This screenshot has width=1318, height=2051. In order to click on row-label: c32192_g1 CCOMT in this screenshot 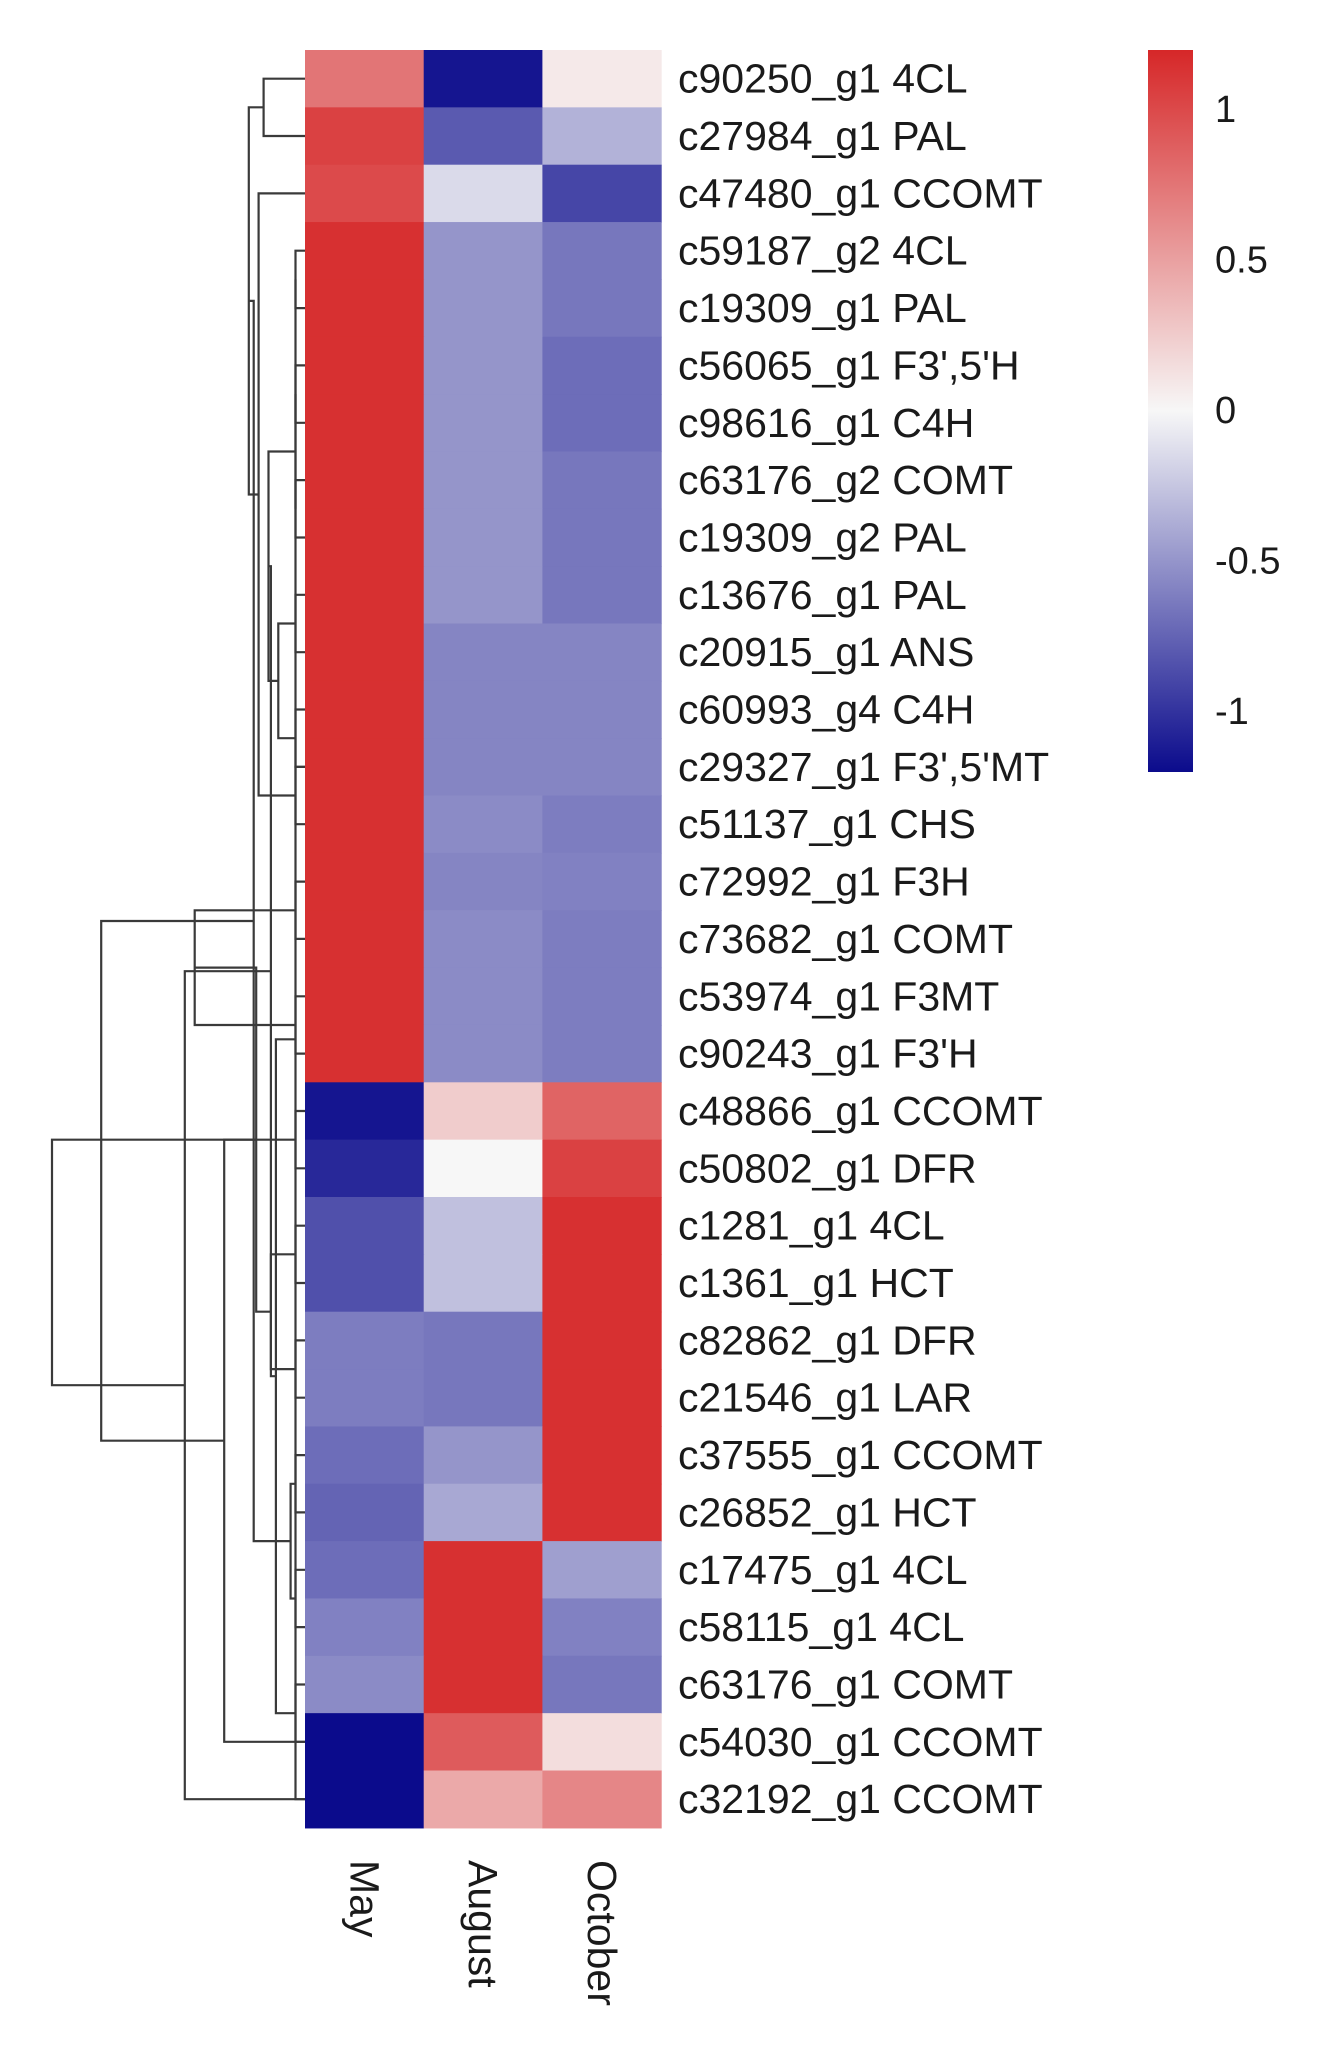, I will do `click(860, 1799)`.